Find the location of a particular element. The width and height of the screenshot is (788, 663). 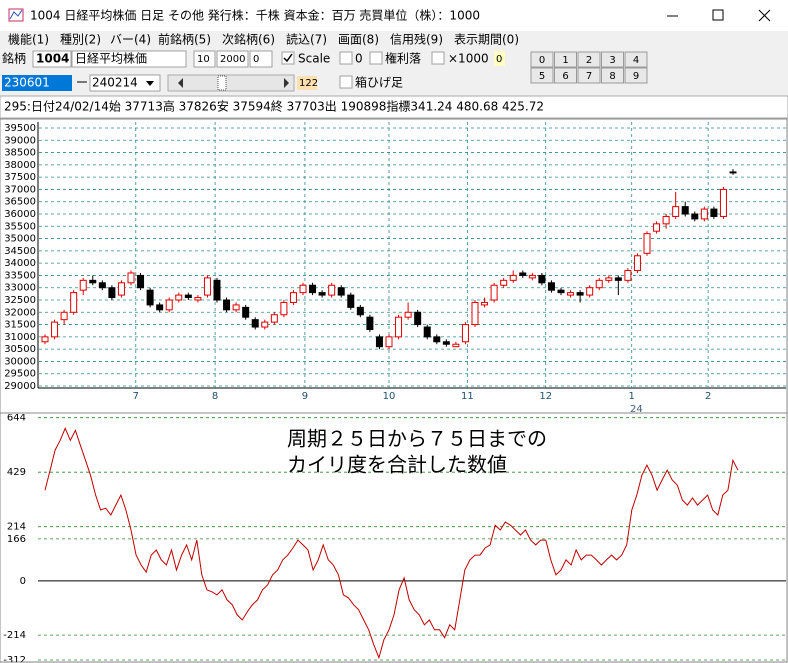

x-tick-label: 12 is located at coordinates (545, 396).